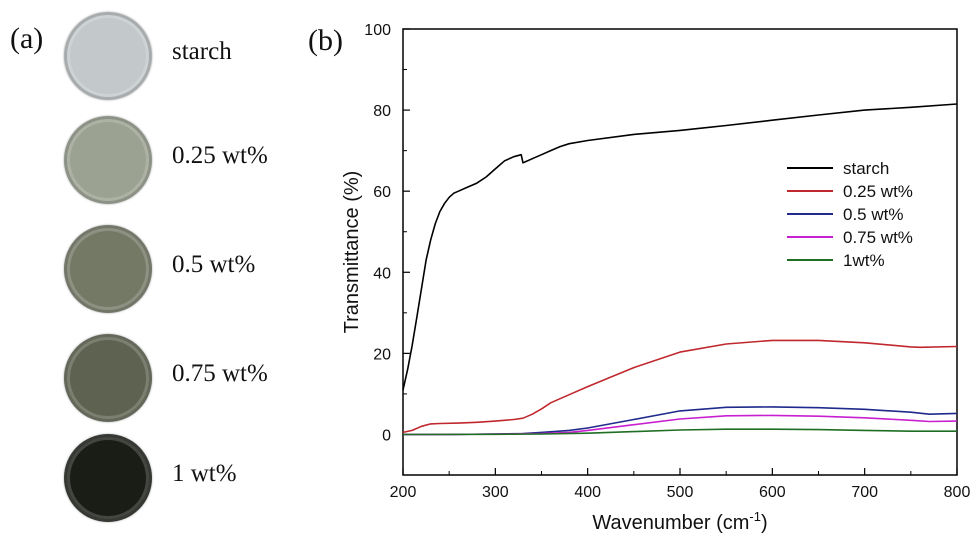  I want to click on legend-label: 0.5 wt%, so click(873, 214).